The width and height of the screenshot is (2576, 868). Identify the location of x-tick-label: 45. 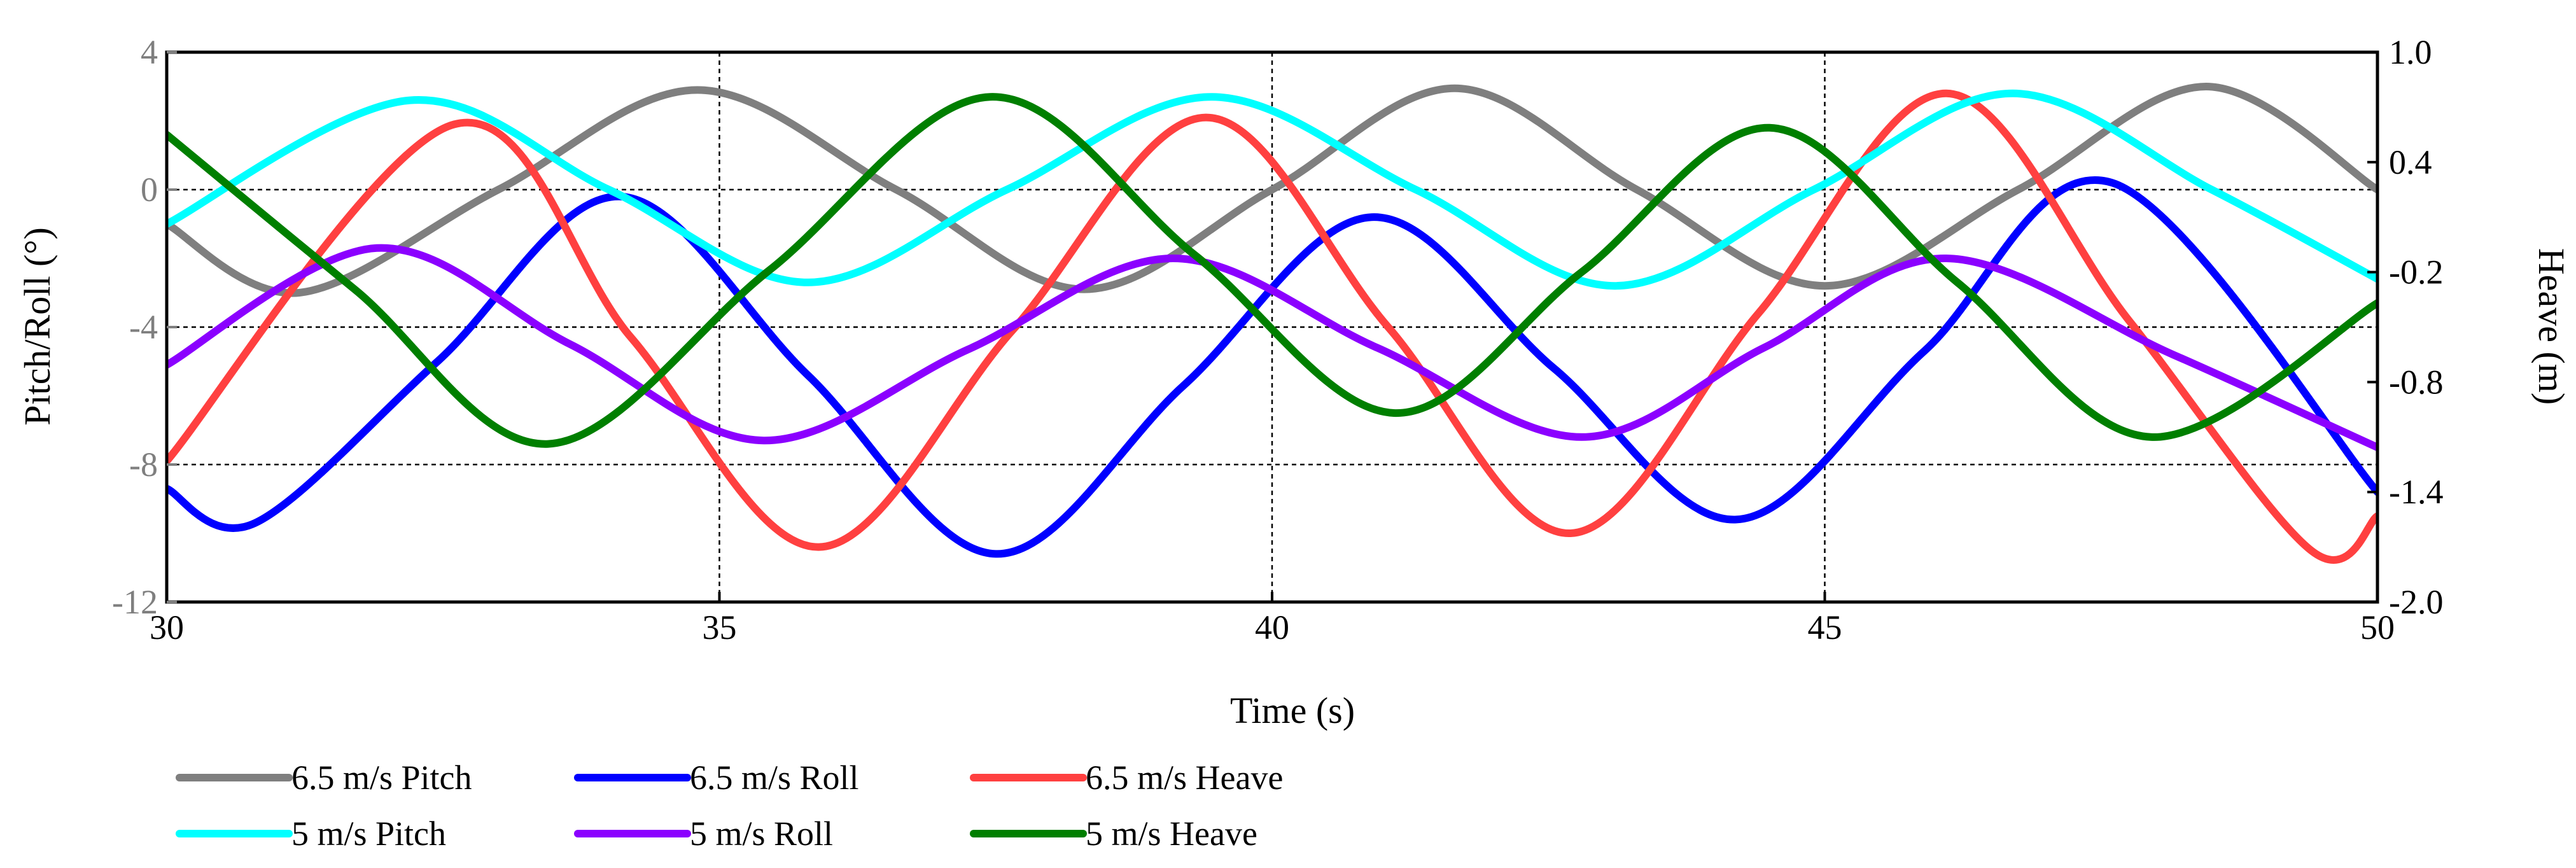
(1825, 627).